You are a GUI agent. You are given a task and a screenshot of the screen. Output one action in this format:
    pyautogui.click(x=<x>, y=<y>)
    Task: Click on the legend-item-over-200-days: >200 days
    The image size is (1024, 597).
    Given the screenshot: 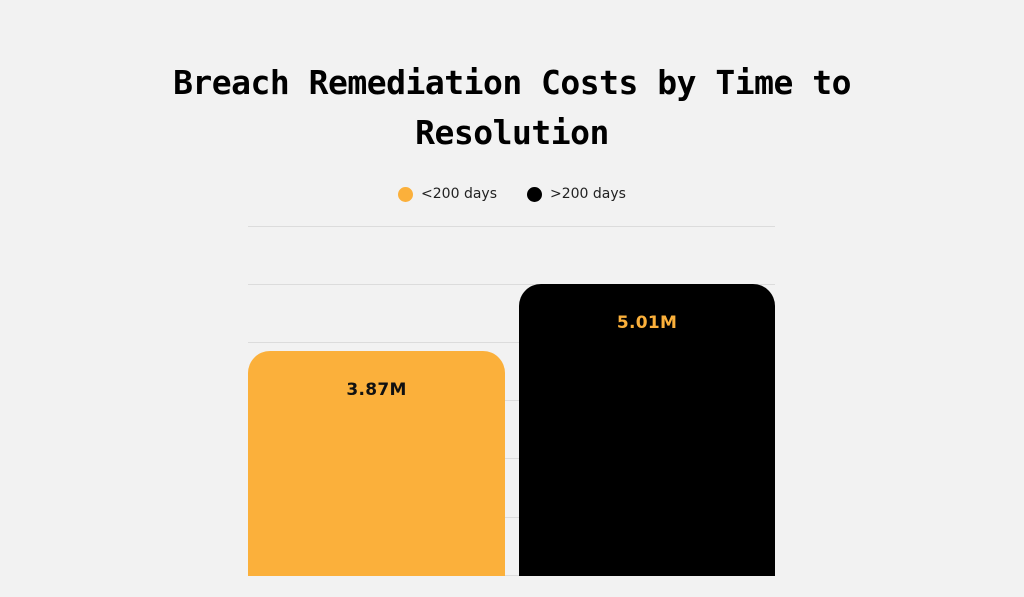 What is the action you would take?
    pyautogui.click(x=576, y=194)
    